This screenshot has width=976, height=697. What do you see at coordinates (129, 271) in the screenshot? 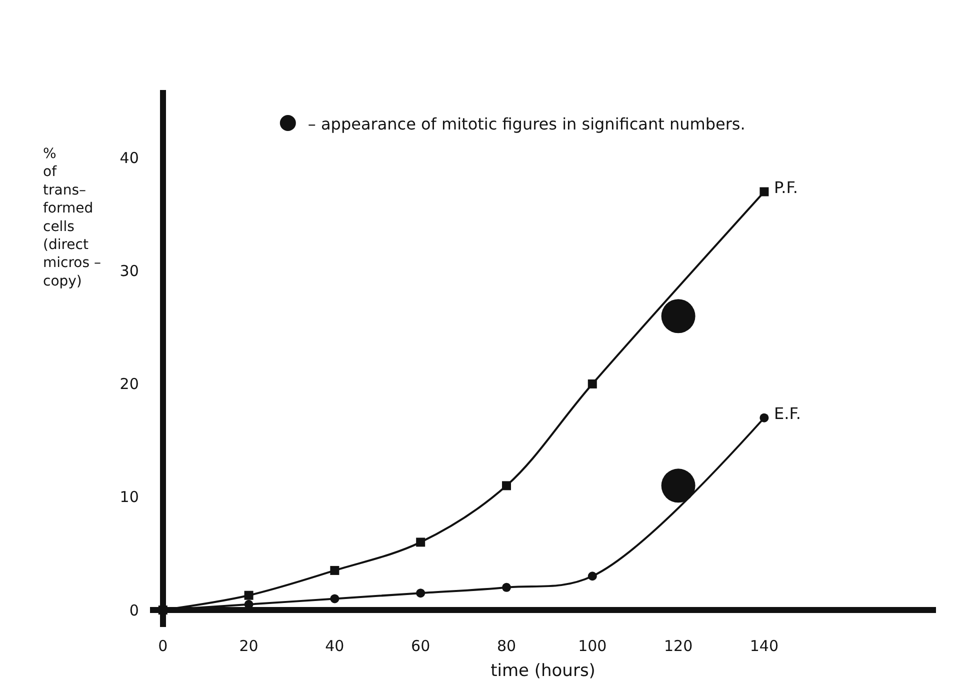
I see `y-tick-label: 30` at bounding box center [129, 271].